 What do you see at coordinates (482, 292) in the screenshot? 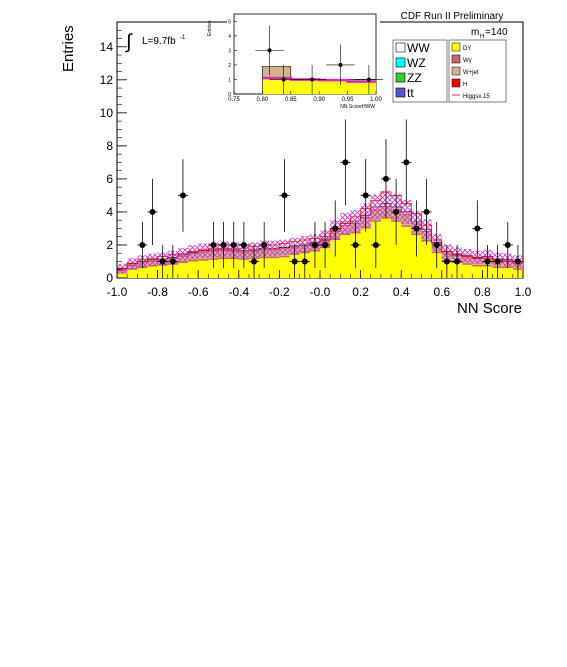
I see `x-tick-label: 0.8` at bounding box center [482, 292].